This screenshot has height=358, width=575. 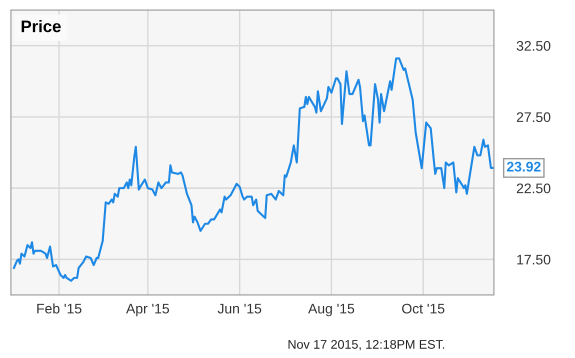 I want to click on text: Nov 17 2015, 12:18PM EST., so click(x=366, y=345).